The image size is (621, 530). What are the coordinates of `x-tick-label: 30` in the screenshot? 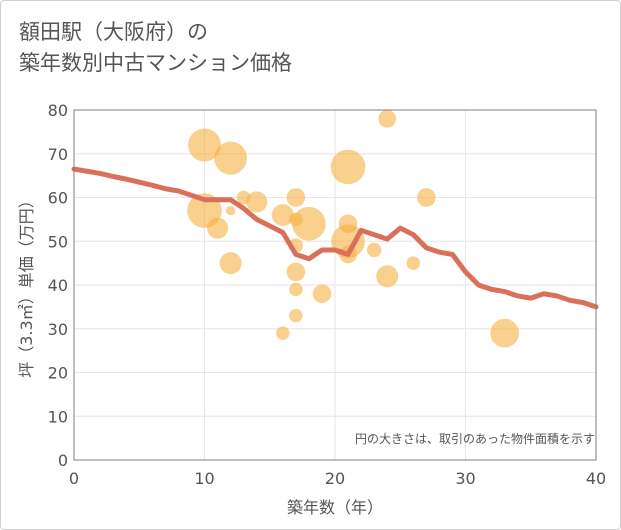 It's located at (465, 478).